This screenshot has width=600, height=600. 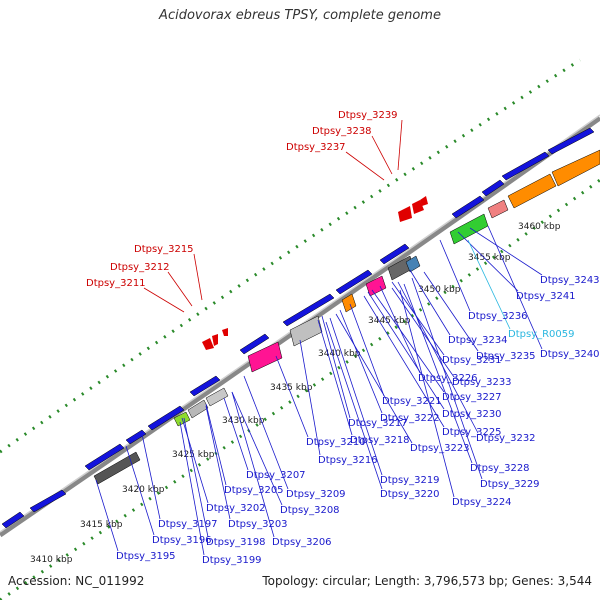 What do you see at coordinates (378, 423) in the screenshot?
I see `feature-label-cds: Dtpsy_3217` at bounding box center [378, 423].